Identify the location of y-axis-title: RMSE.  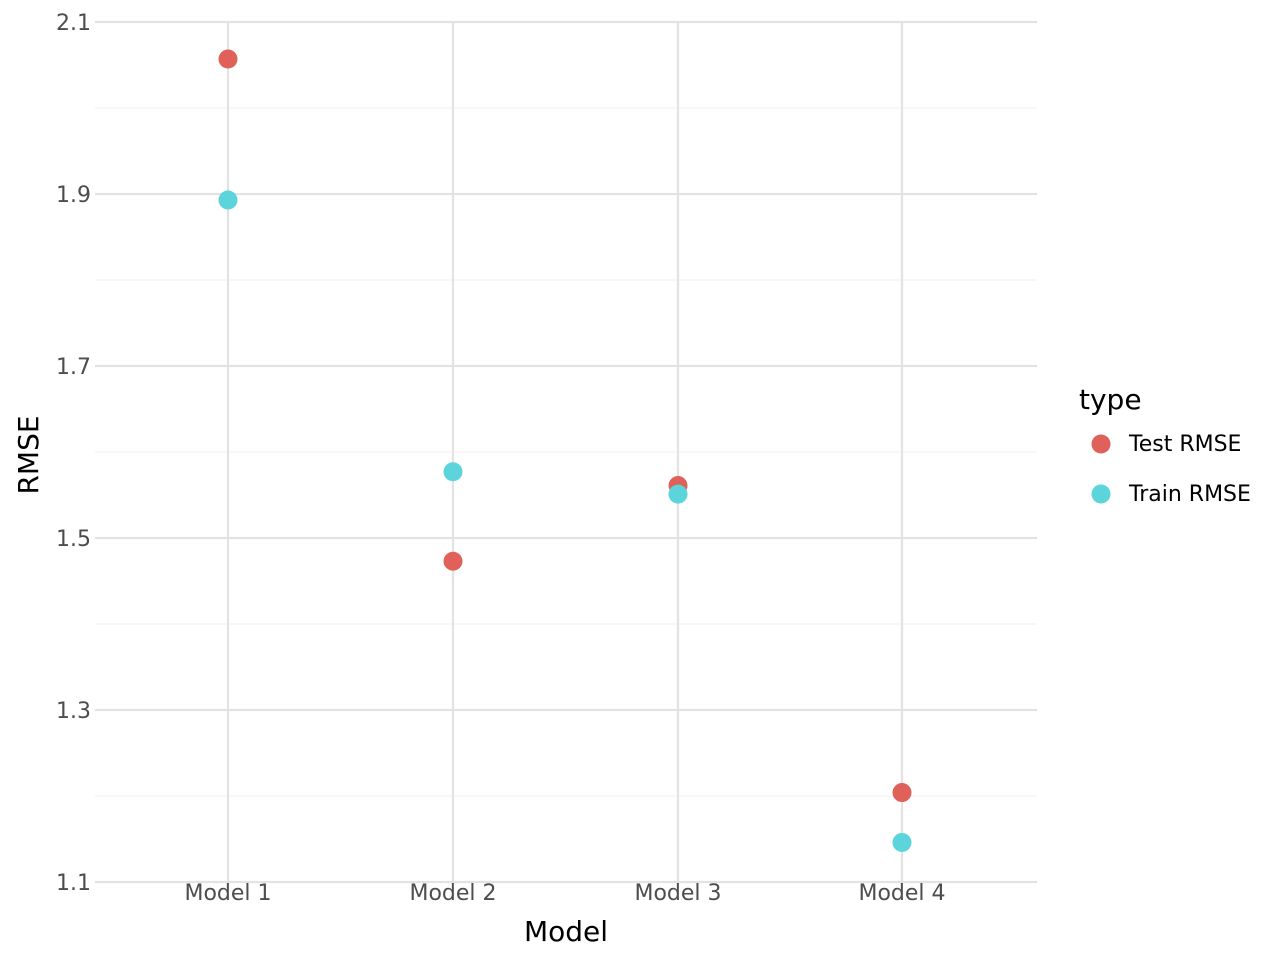
(28, 454).